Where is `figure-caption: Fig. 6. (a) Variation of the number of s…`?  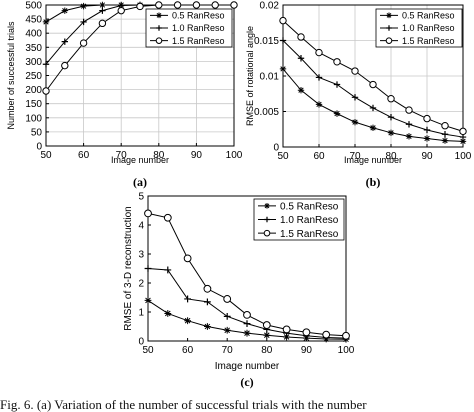
figure-caption: Fig. 6. (a) Variation of the number of s… is located at coordinates (183, 405).